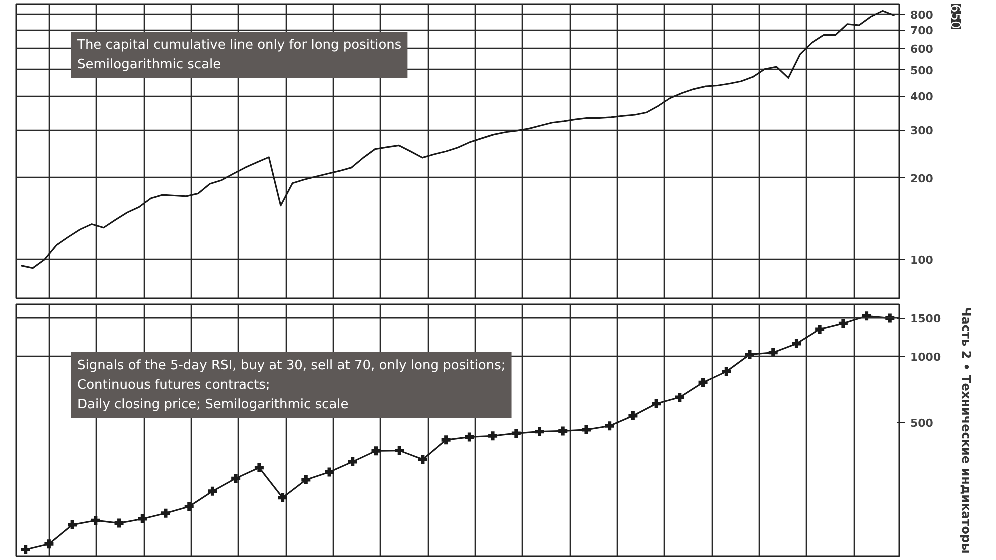 The image size is (996, 560). I want to click on y-tick-label: 700, so click(922, 31).